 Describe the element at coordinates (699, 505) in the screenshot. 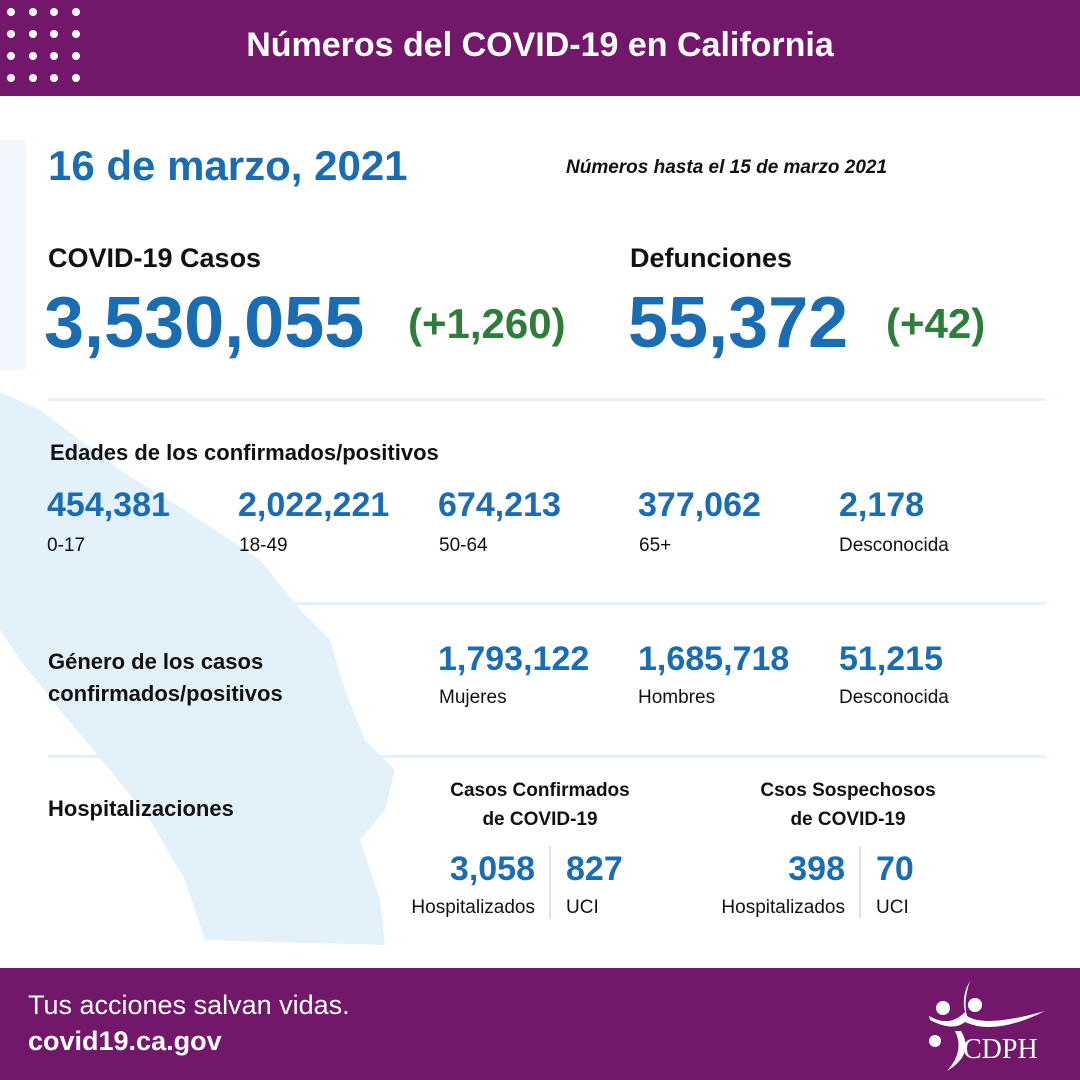

I see `age-value: 377,062` at that location.